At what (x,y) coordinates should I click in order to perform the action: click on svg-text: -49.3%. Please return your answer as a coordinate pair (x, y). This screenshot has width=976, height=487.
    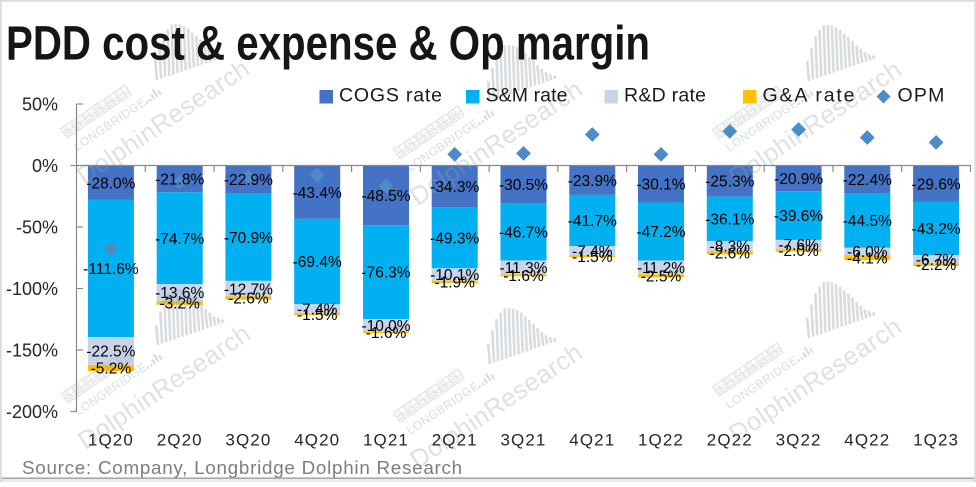
    Looking at the image, I should click on (454, 239).